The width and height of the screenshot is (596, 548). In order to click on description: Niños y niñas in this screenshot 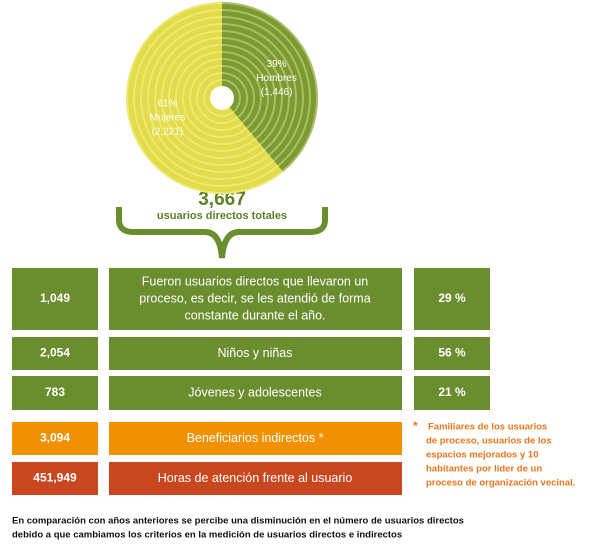, I will do `click(254, 353)`.